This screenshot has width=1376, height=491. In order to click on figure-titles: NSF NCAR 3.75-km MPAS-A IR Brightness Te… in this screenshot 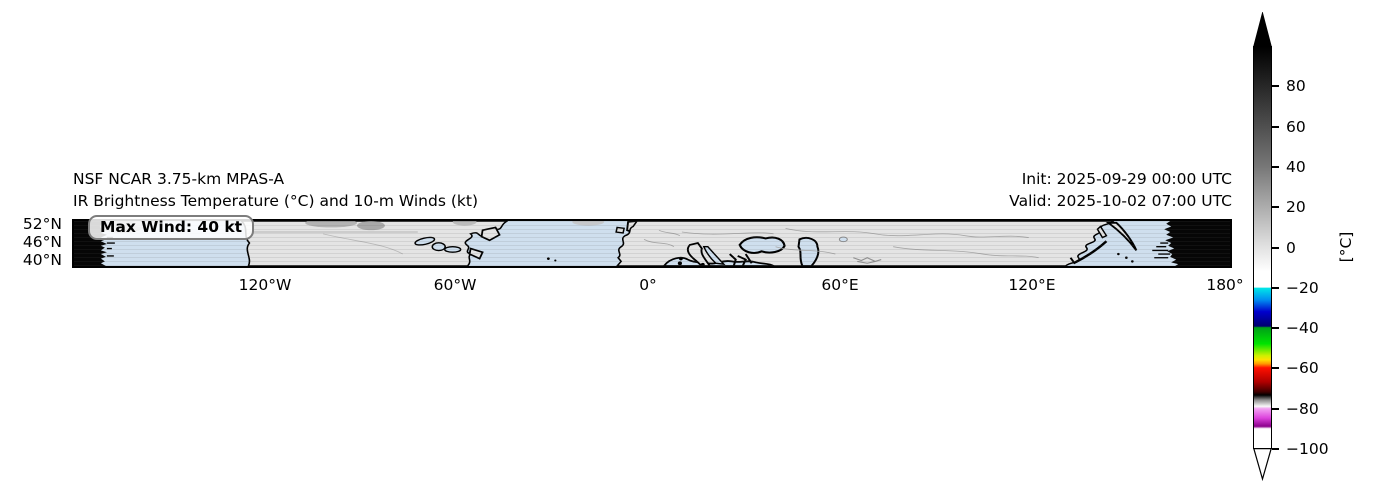, I will do `click(275, 190)`.